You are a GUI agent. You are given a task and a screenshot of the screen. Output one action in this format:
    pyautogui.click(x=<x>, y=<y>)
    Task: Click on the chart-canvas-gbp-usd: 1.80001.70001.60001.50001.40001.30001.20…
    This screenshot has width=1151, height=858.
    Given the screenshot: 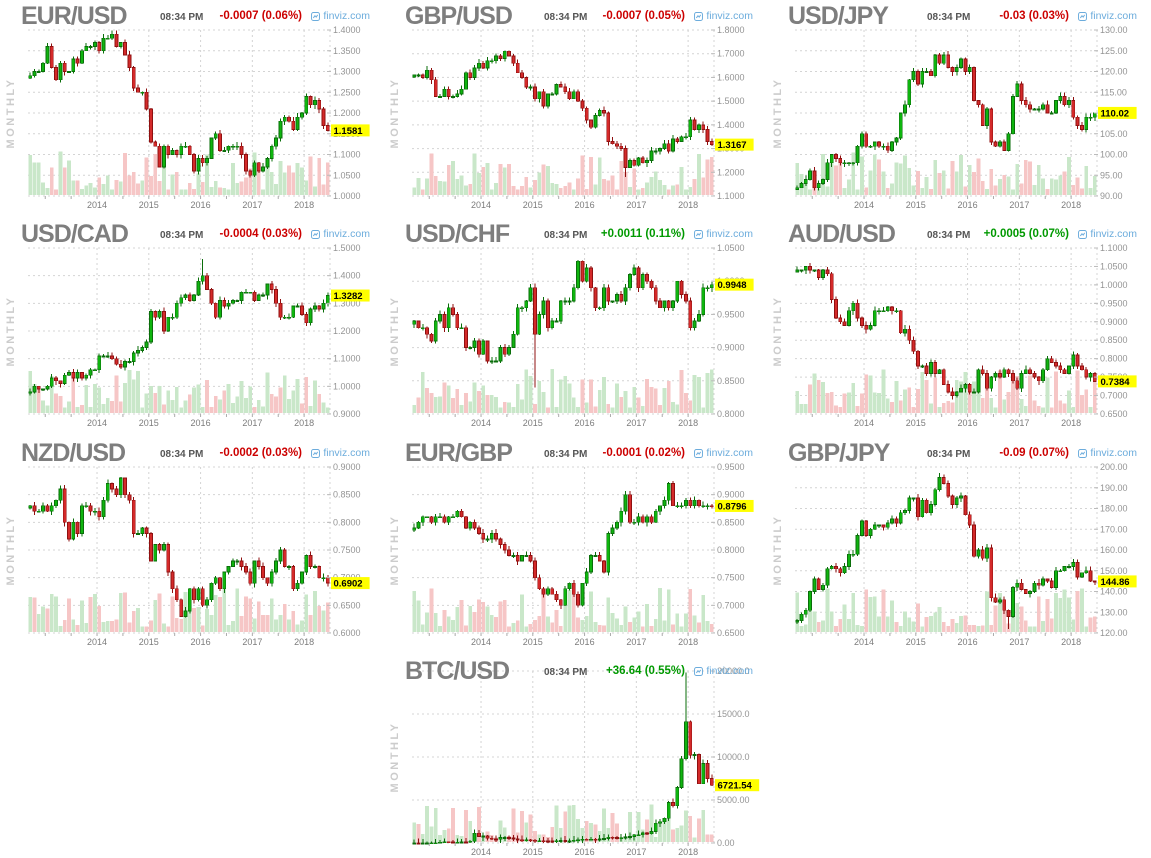 What is the action you would take?
    pyautogui.click(x=575, y=109)
    